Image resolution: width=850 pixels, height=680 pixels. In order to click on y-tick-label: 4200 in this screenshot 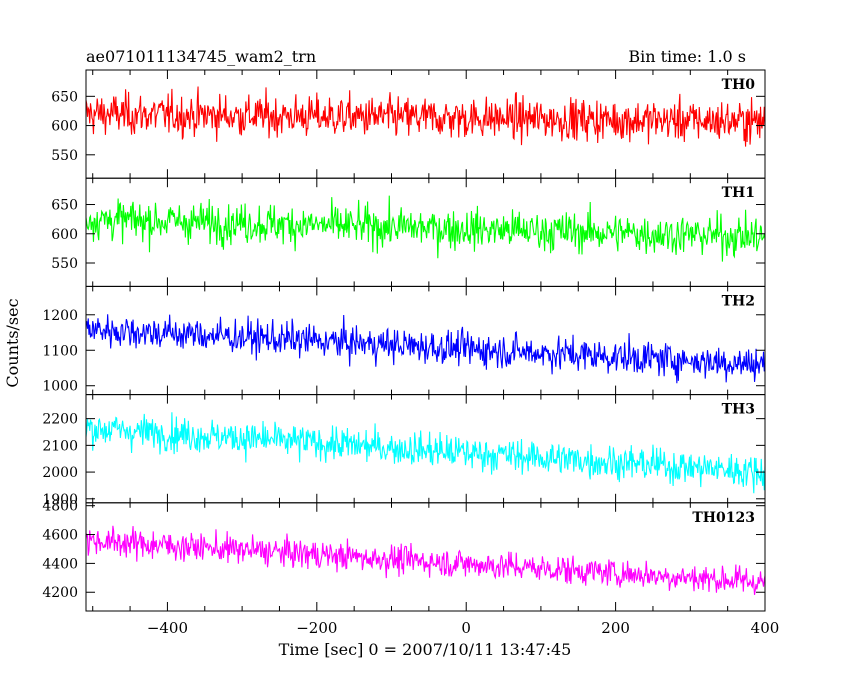, I will do `click(60, 593)`.